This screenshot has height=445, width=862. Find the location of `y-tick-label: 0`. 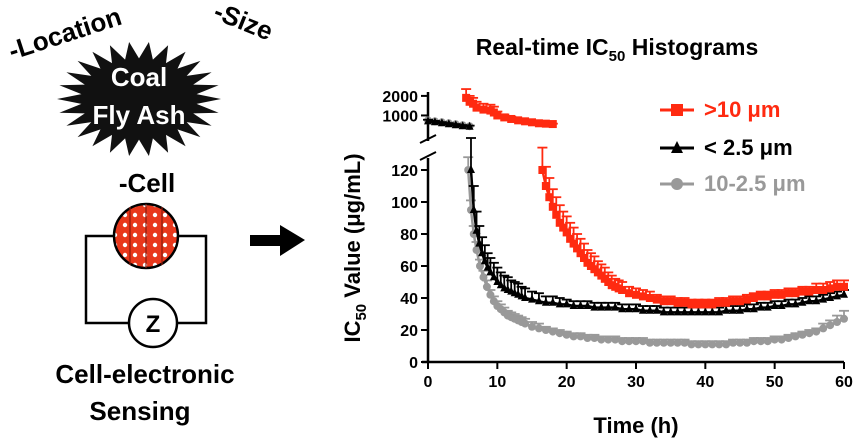

y-tick-label: 0 is located at coordinates (413, 363).